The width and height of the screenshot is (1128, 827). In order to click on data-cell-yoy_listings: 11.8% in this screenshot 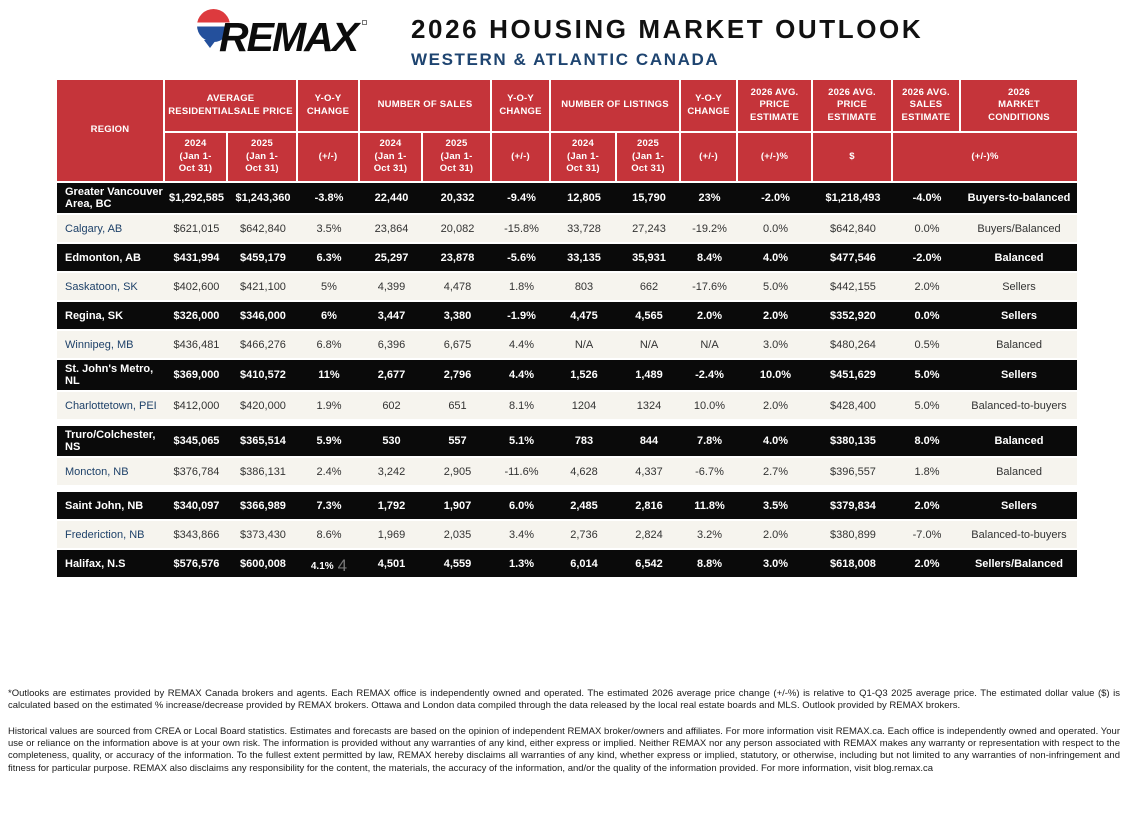, I will do `click(709, 505)`.